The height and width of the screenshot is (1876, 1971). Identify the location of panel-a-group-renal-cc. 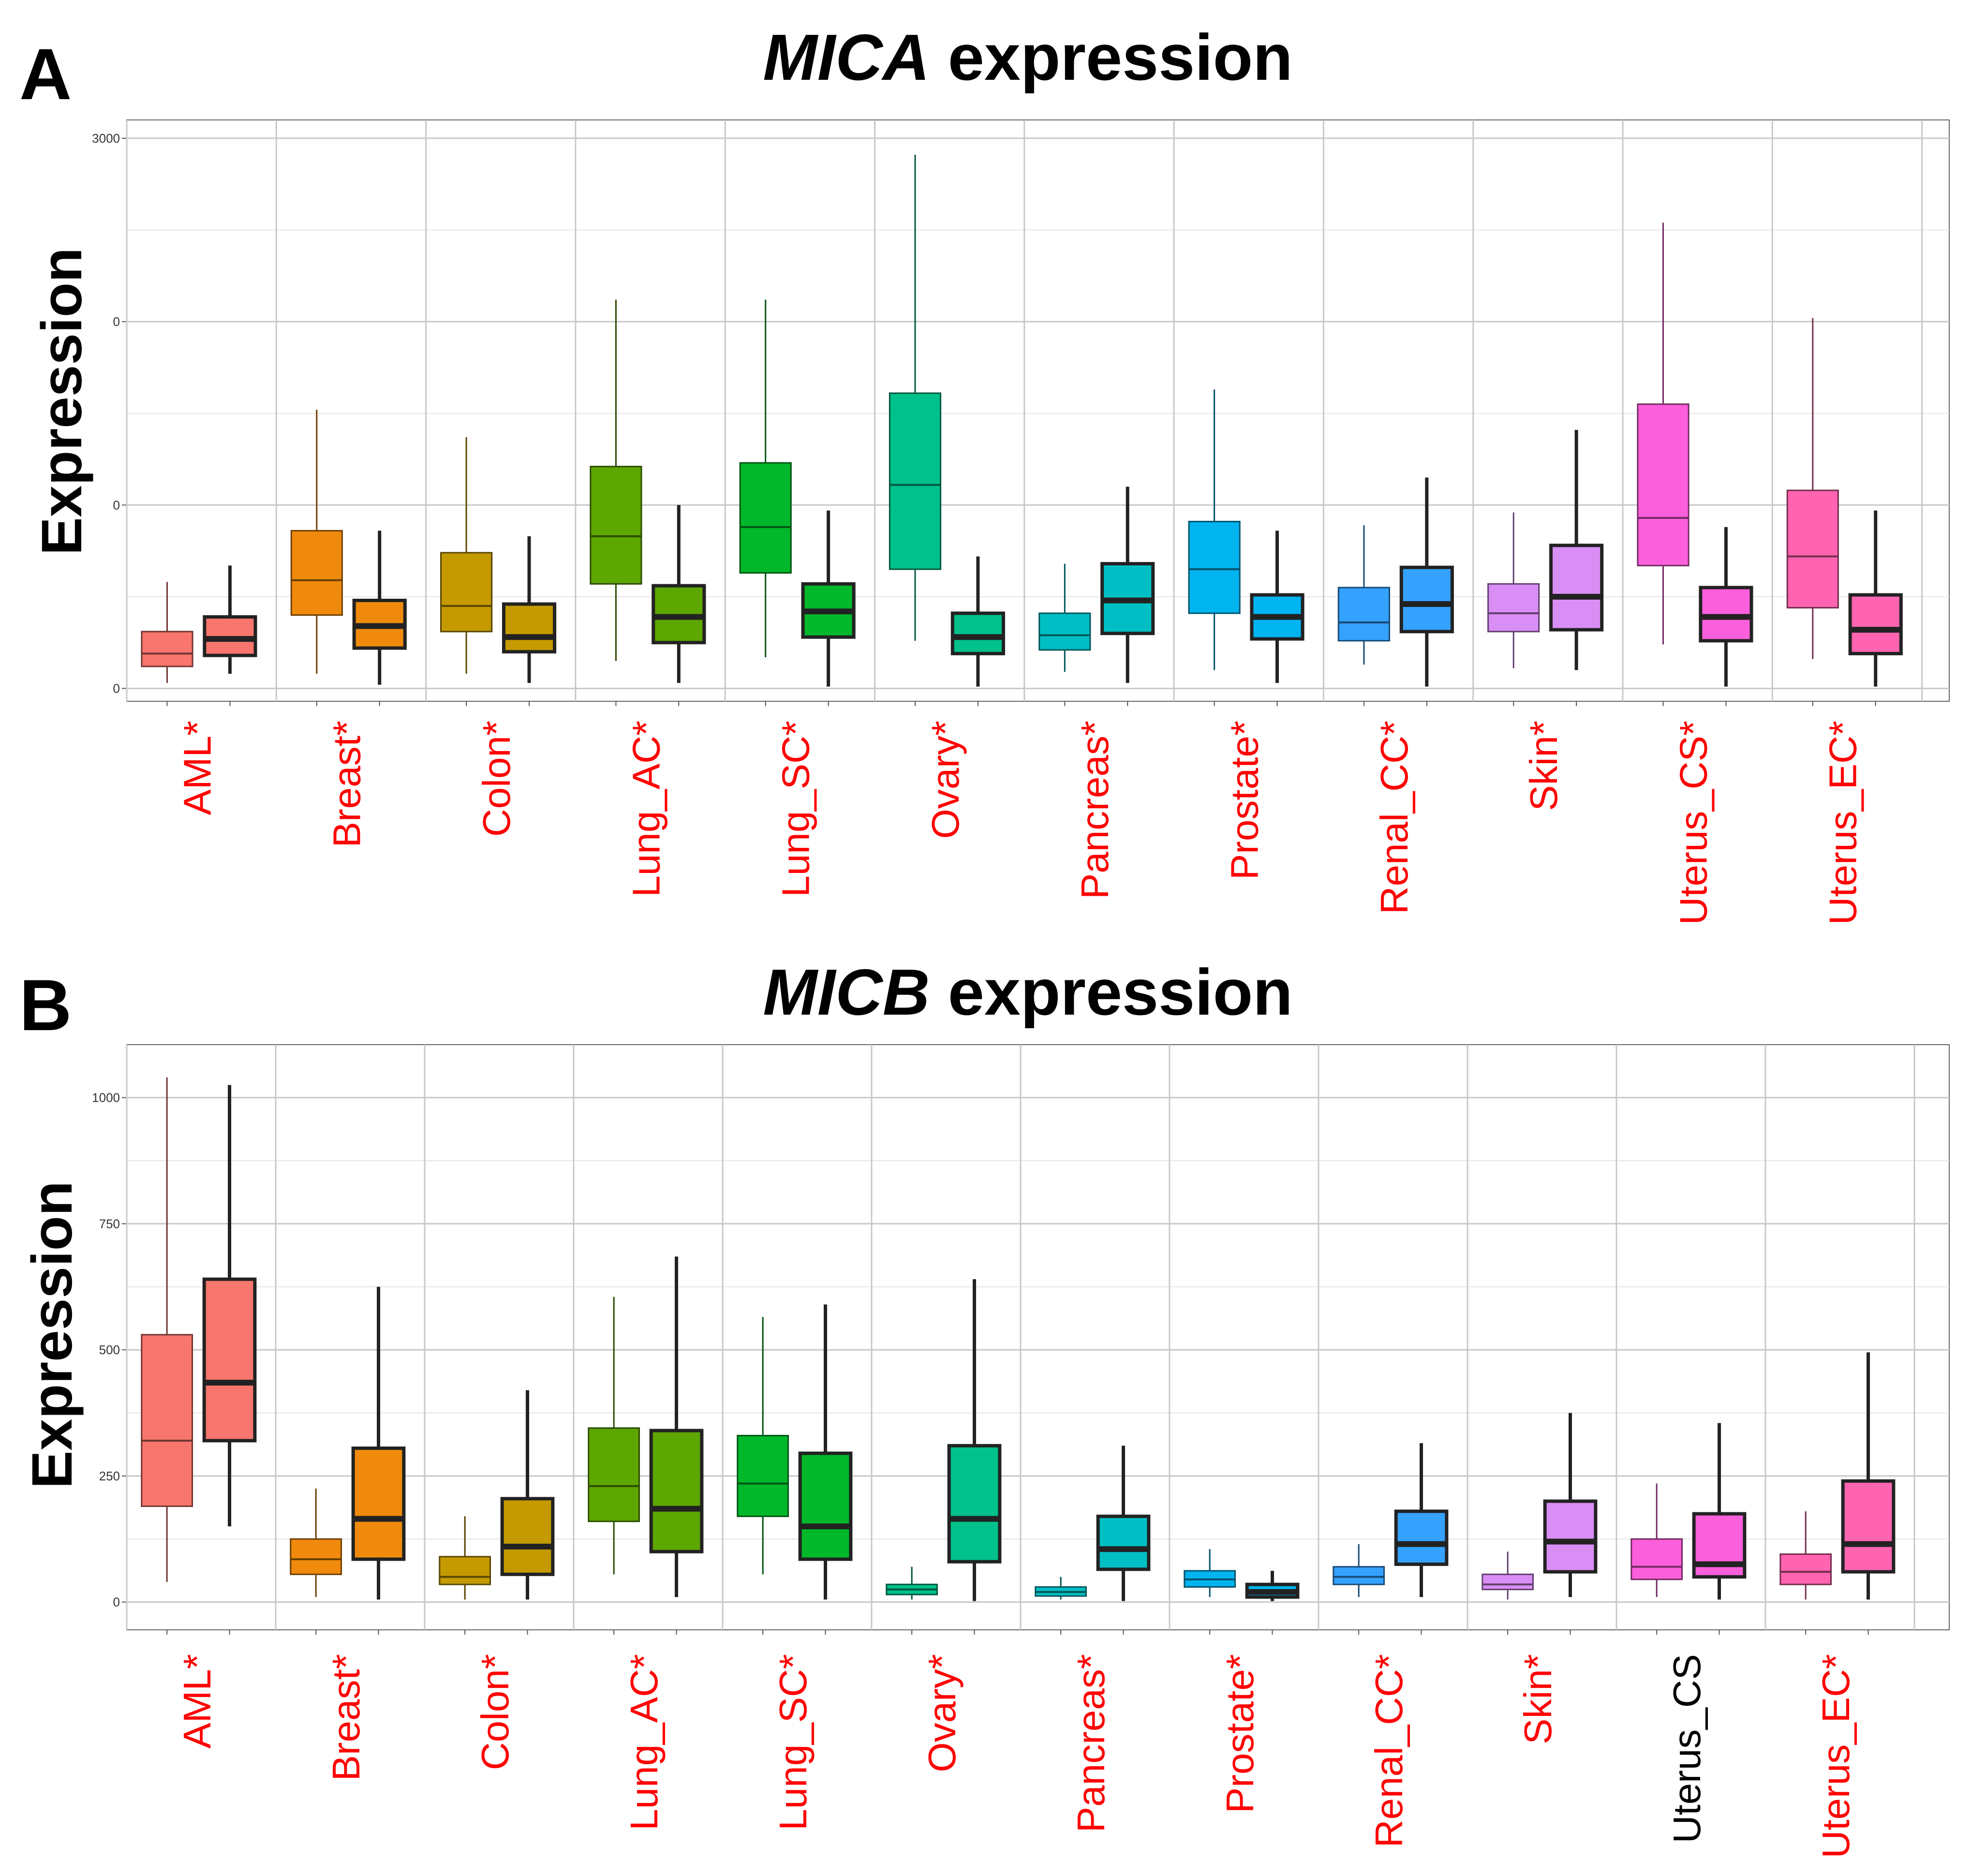
(1395, 582).